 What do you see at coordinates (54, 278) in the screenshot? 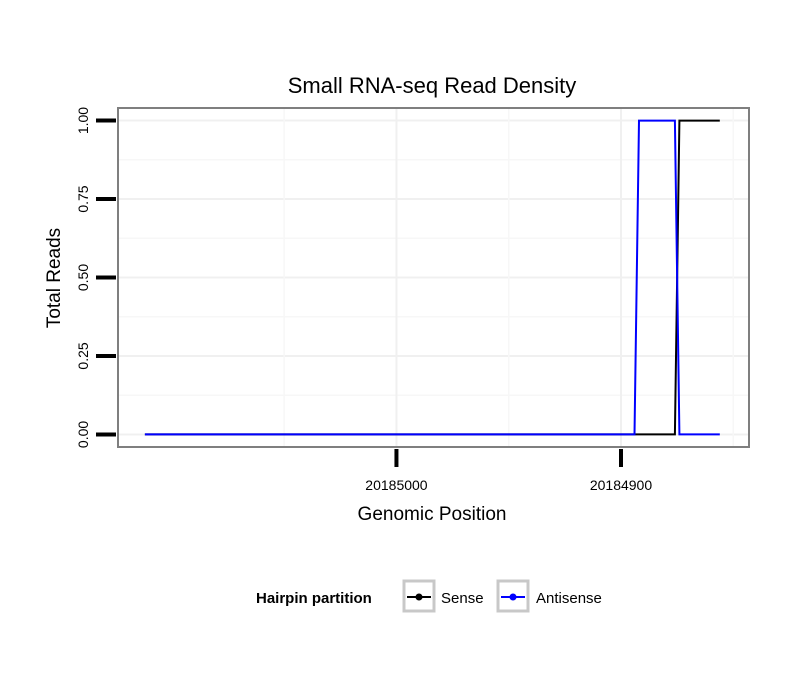
I see `y-axis-title: Total Reads` at bounding box center [54, 278].